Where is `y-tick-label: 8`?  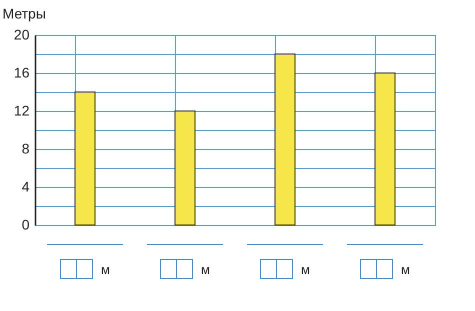 y-tick-label: 8 is located at coordinates (26, 148).